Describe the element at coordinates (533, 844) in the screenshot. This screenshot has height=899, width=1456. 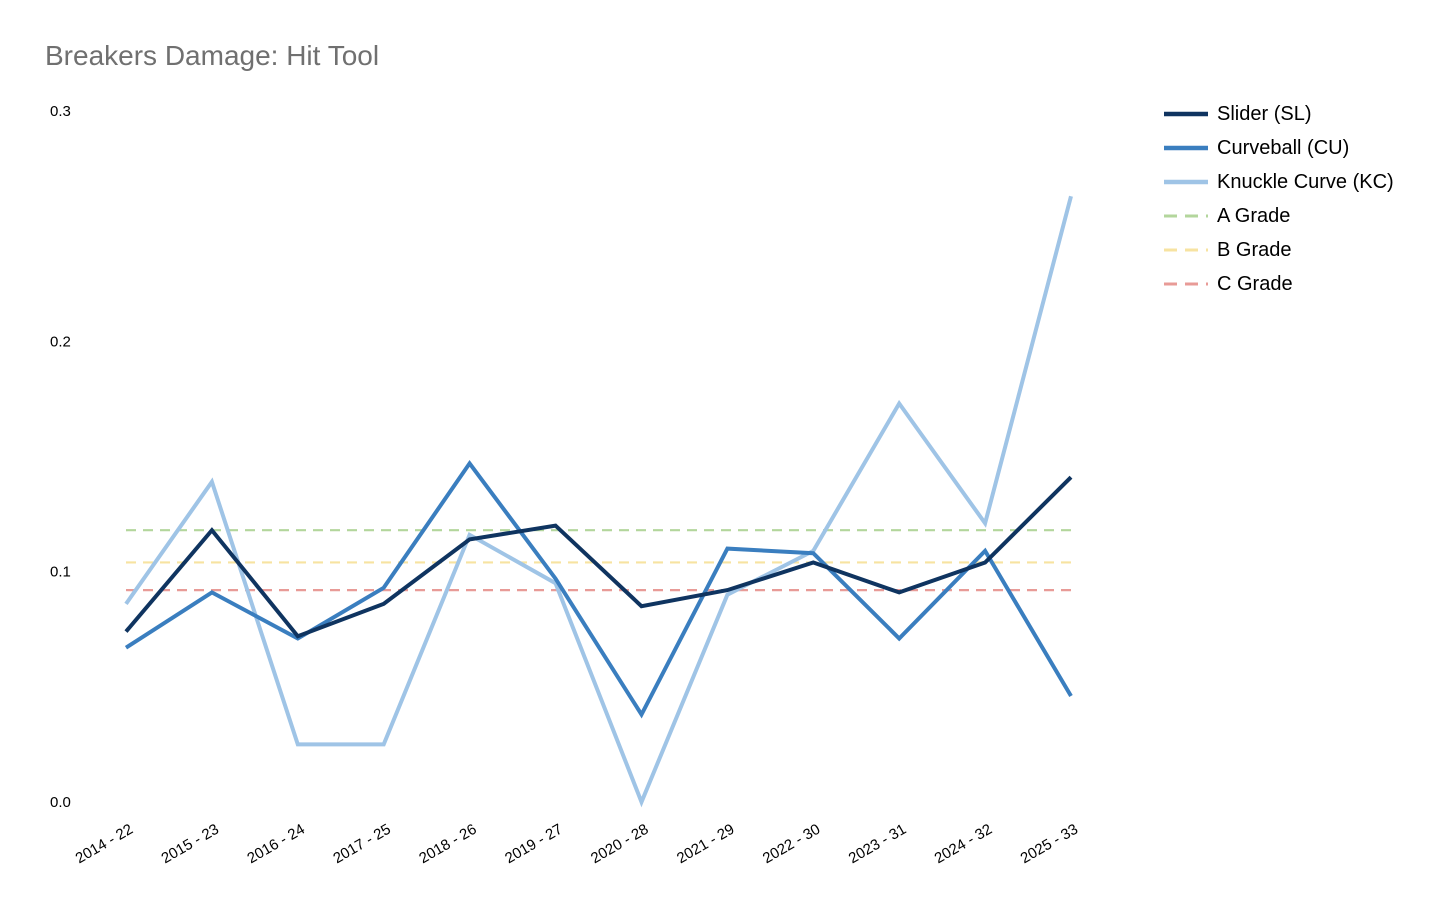
I see `x-tick-label: 2019 - 27` at that location.